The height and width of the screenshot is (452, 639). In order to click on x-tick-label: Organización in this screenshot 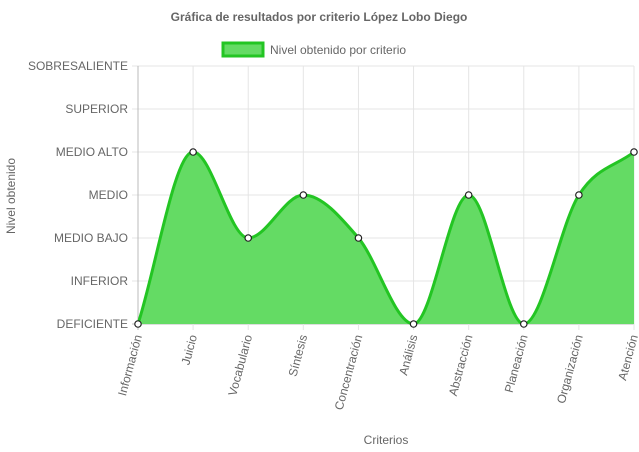, I will do `click(570, 369)`.